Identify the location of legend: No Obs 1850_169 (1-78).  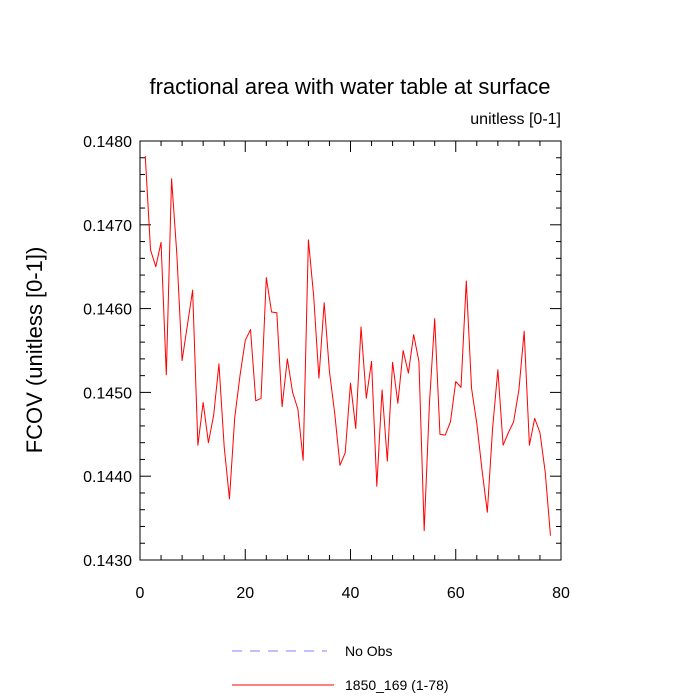
(340, 668).